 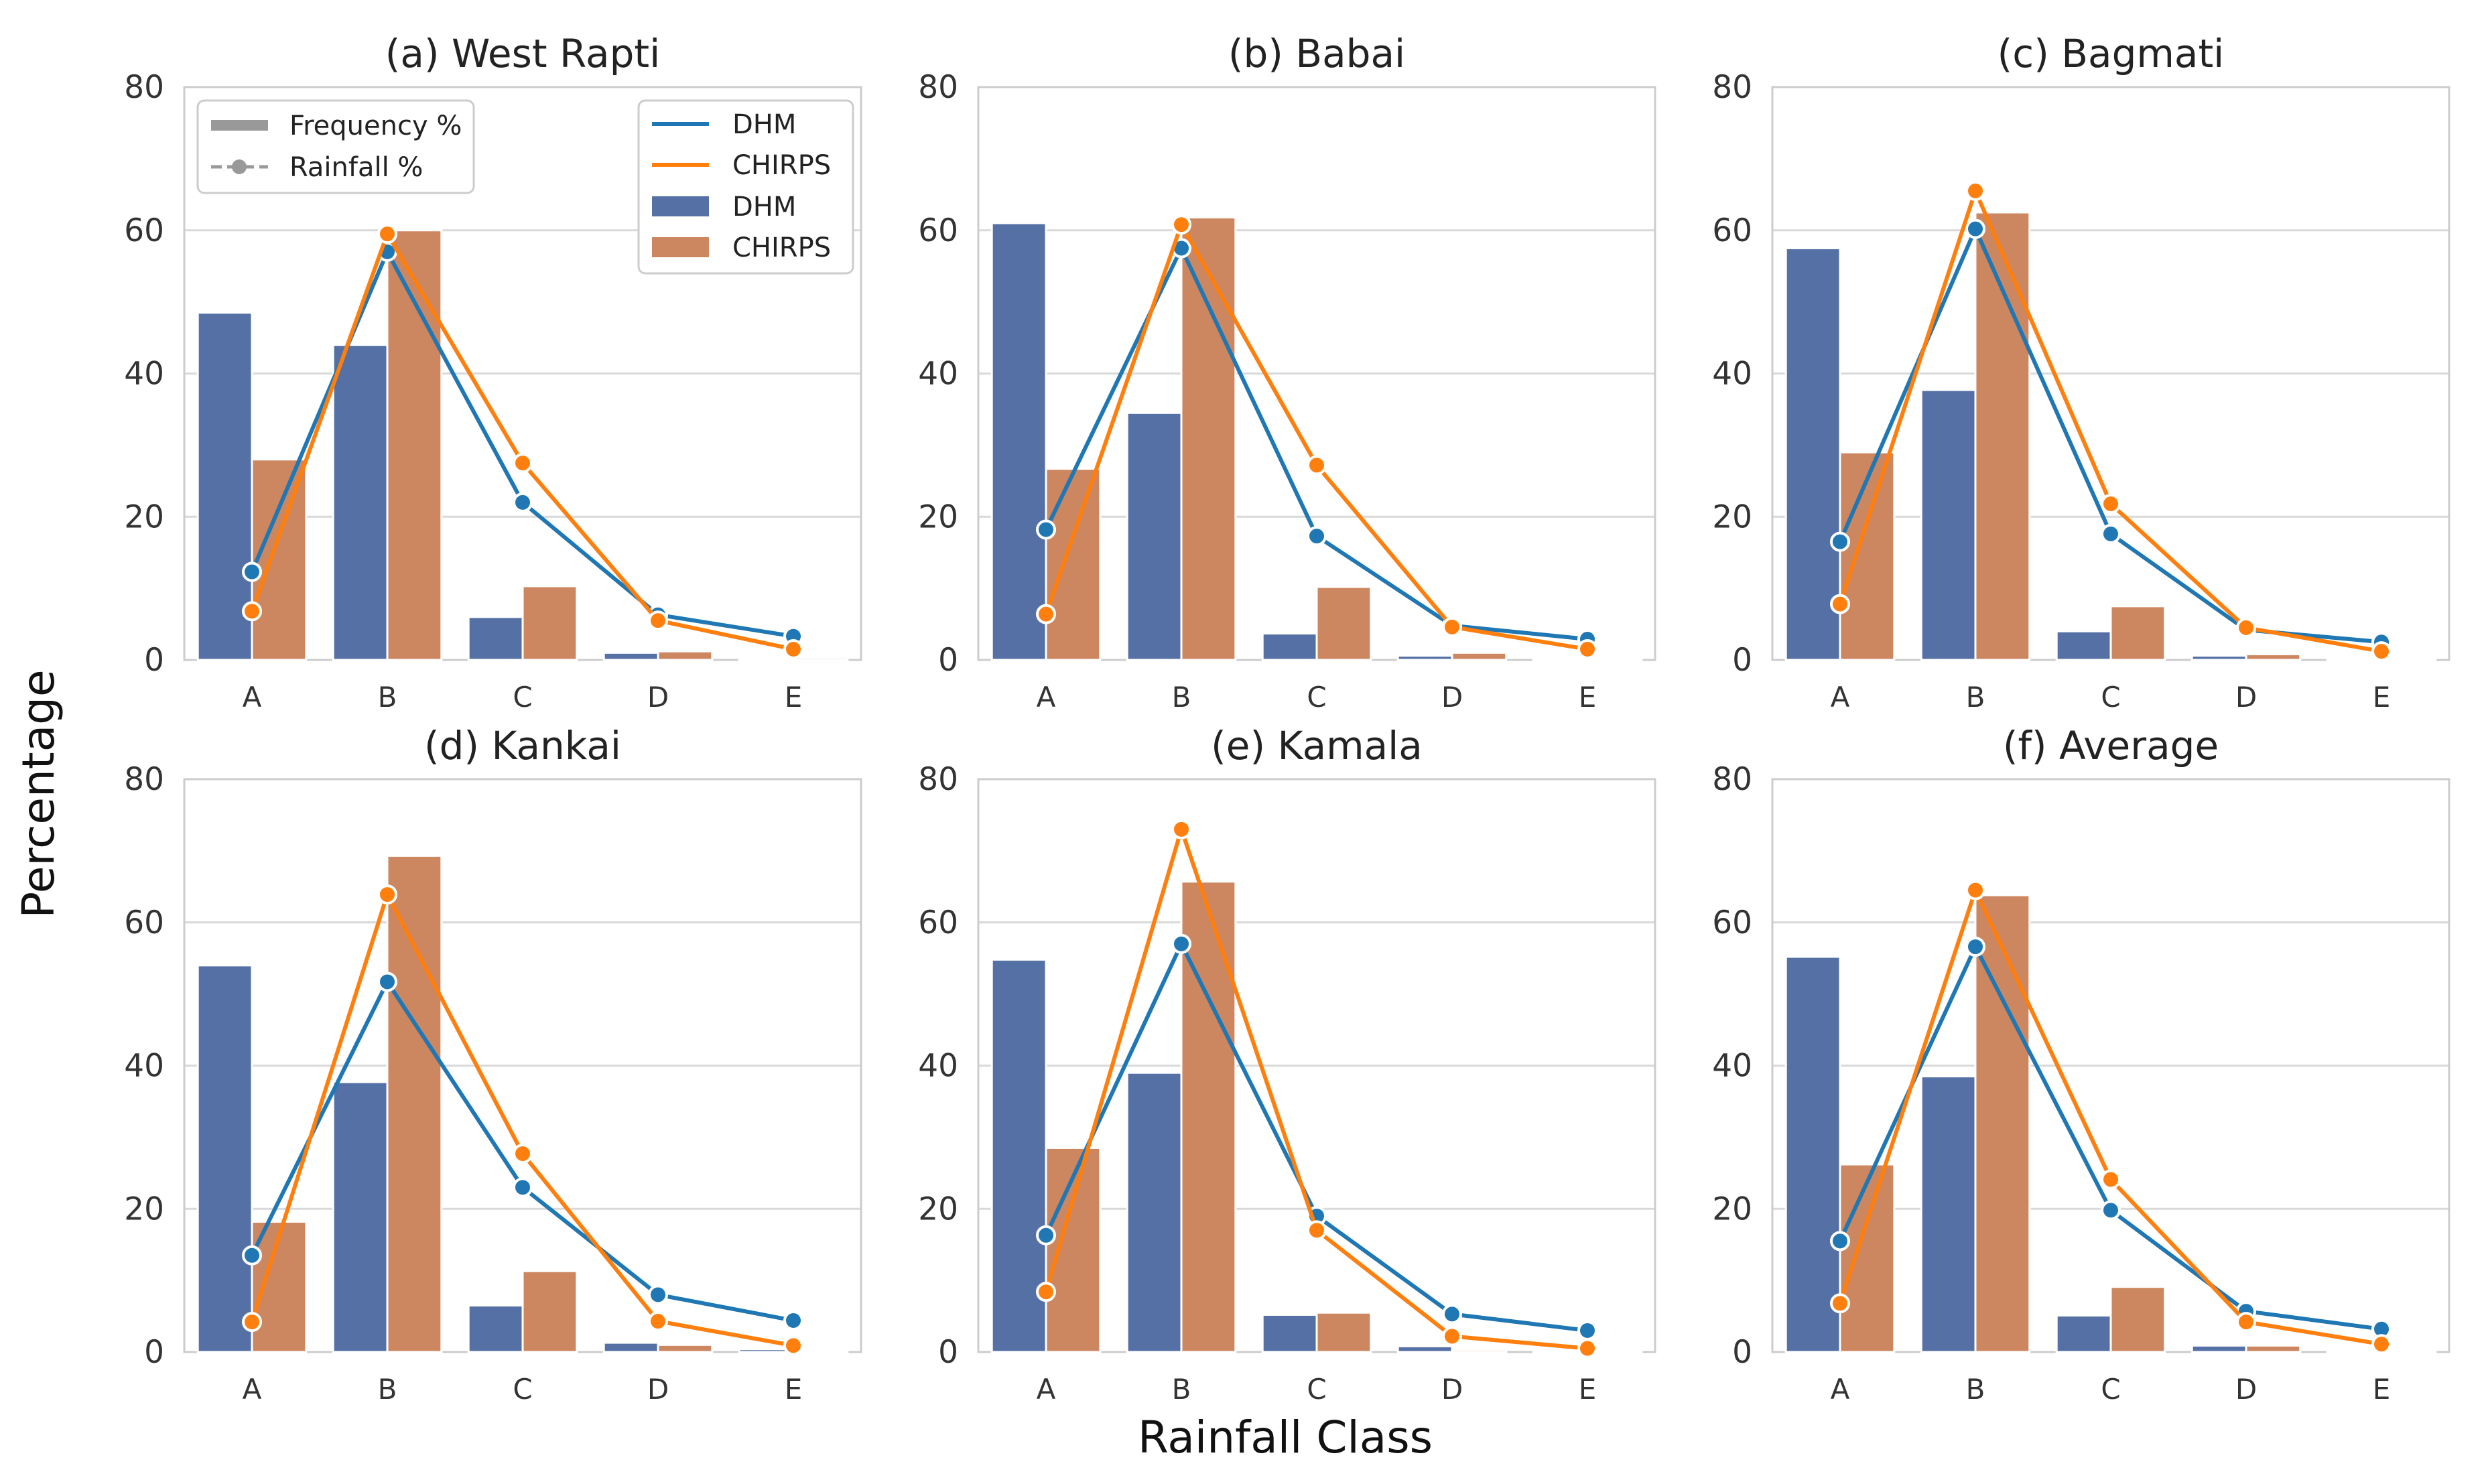 What do you see at coordinates (2081, 373) in the screenshot?
I see `chart-panel-3: 0 20 40 60 80 (c) Bagmati A B C D E` at bounding box center [2081, 373].